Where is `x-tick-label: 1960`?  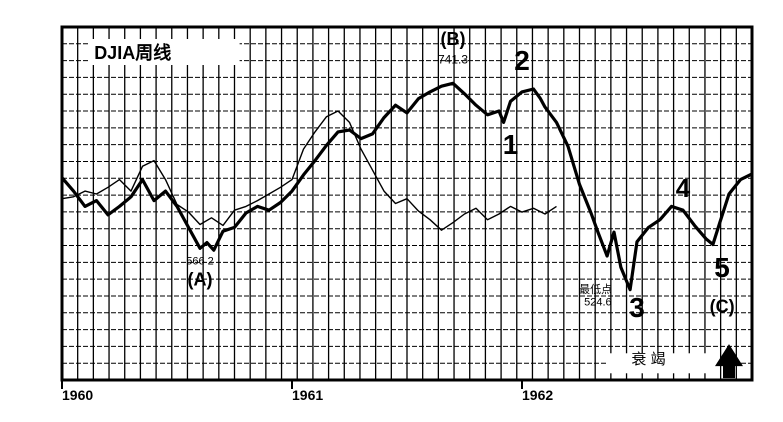 x-tick-label: 1960 is located at coordinates (77, 395).